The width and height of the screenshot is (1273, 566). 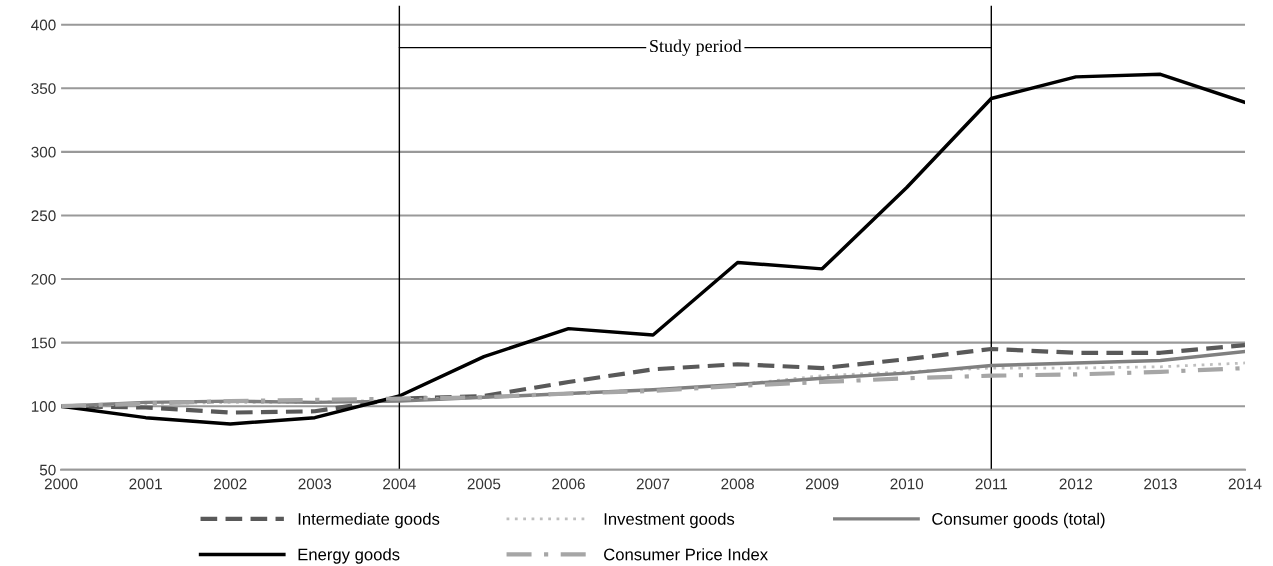 I want to click on x-tick-label: 2005, so click(x=484, y=484).